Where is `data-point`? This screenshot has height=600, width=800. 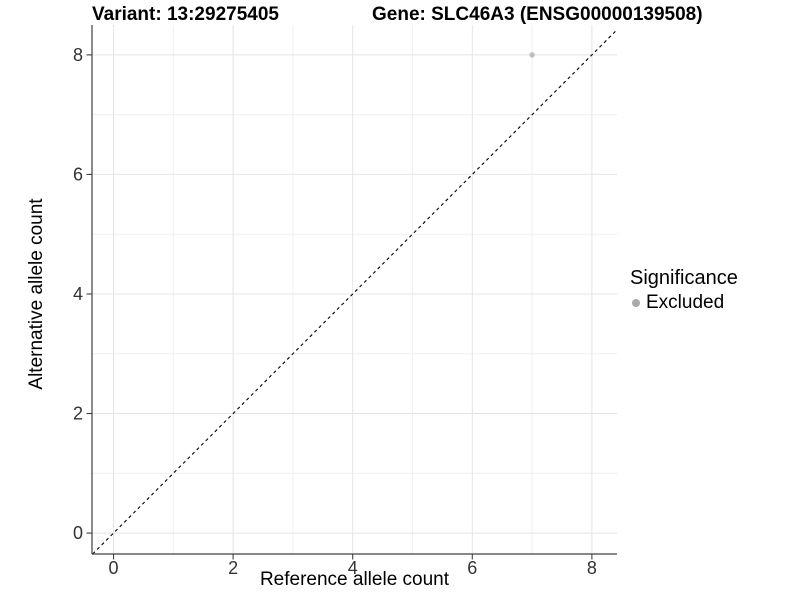 data-point is located at coordinates (532, 55).